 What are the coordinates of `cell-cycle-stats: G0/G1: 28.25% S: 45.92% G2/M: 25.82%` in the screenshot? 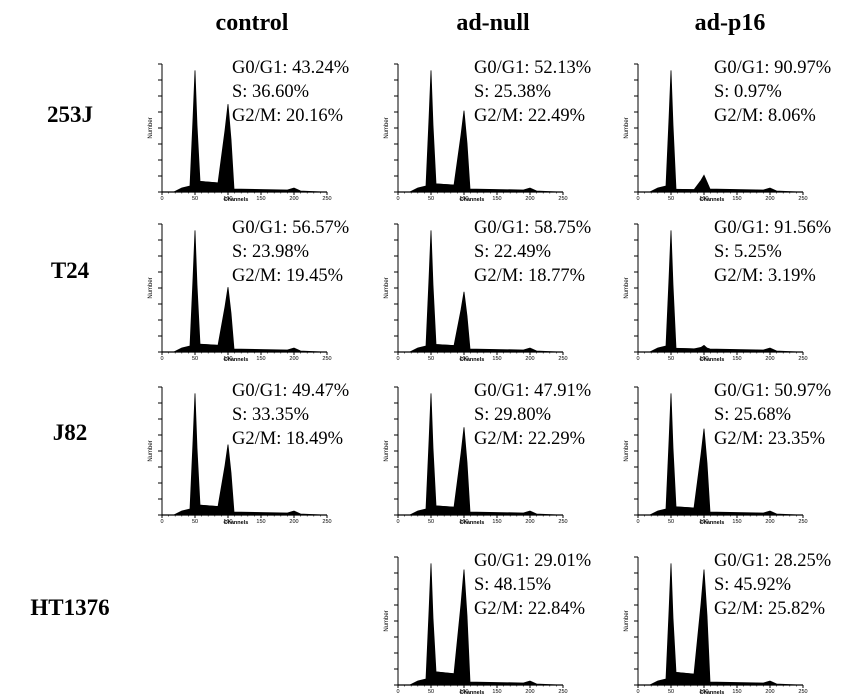 It's located at (772, 585).